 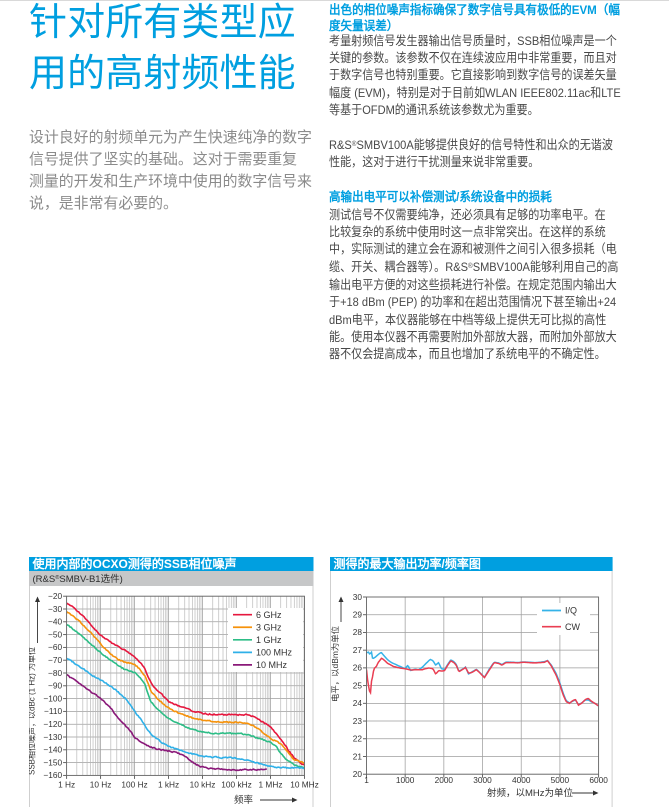 I want to click on series-3-GHz, so click(x=185, y=687).